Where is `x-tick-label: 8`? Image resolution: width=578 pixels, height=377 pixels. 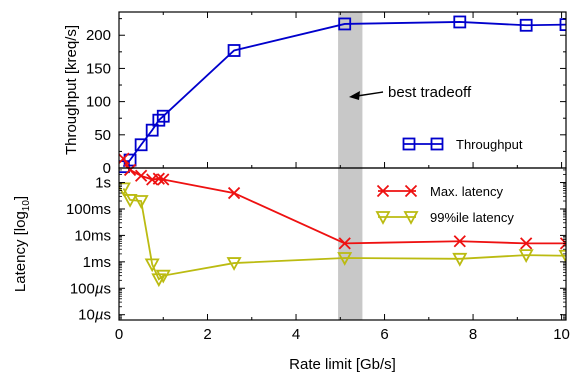
x-tick-label: 8 is located at coordinates (473, 334).